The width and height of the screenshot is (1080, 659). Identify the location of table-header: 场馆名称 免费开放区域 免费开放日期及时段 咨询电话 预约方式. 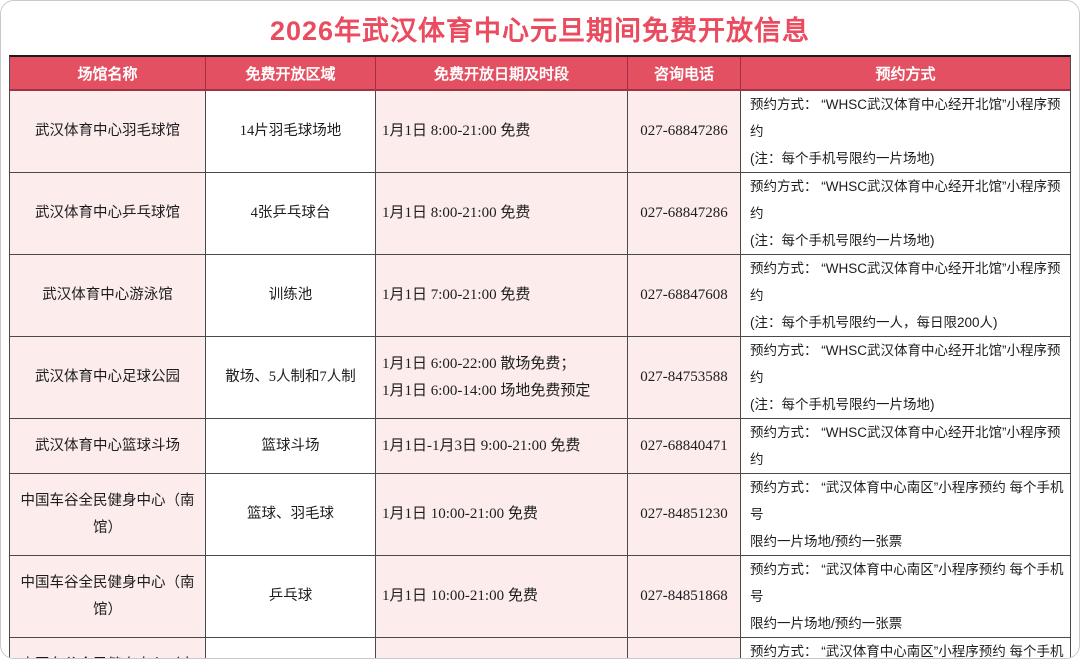
(540, 74).